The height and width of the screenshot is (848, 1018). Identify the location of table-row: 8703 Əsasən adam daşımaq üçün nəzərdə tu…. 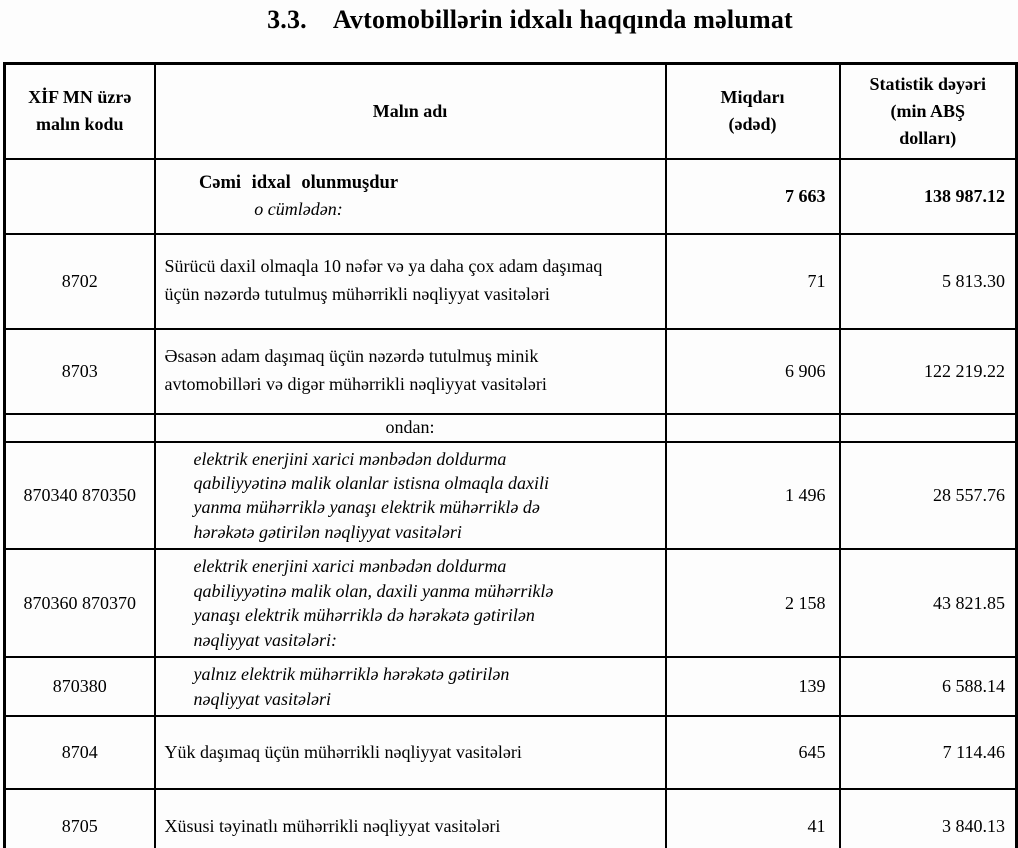
(510, 371).